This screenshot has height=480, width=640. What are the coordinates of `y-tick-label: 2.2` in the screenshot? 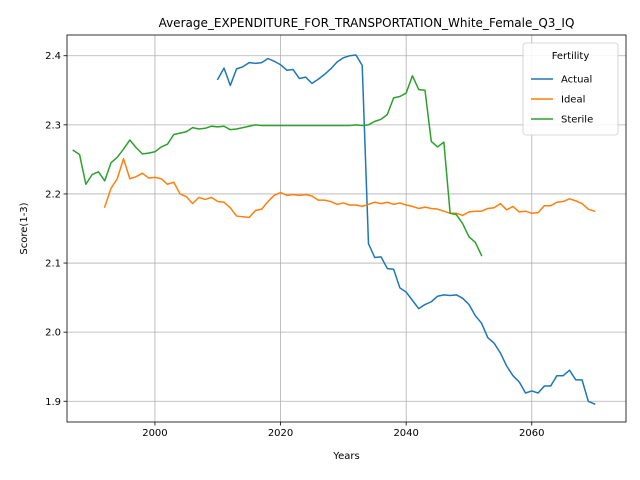 It's located at (53, 194).